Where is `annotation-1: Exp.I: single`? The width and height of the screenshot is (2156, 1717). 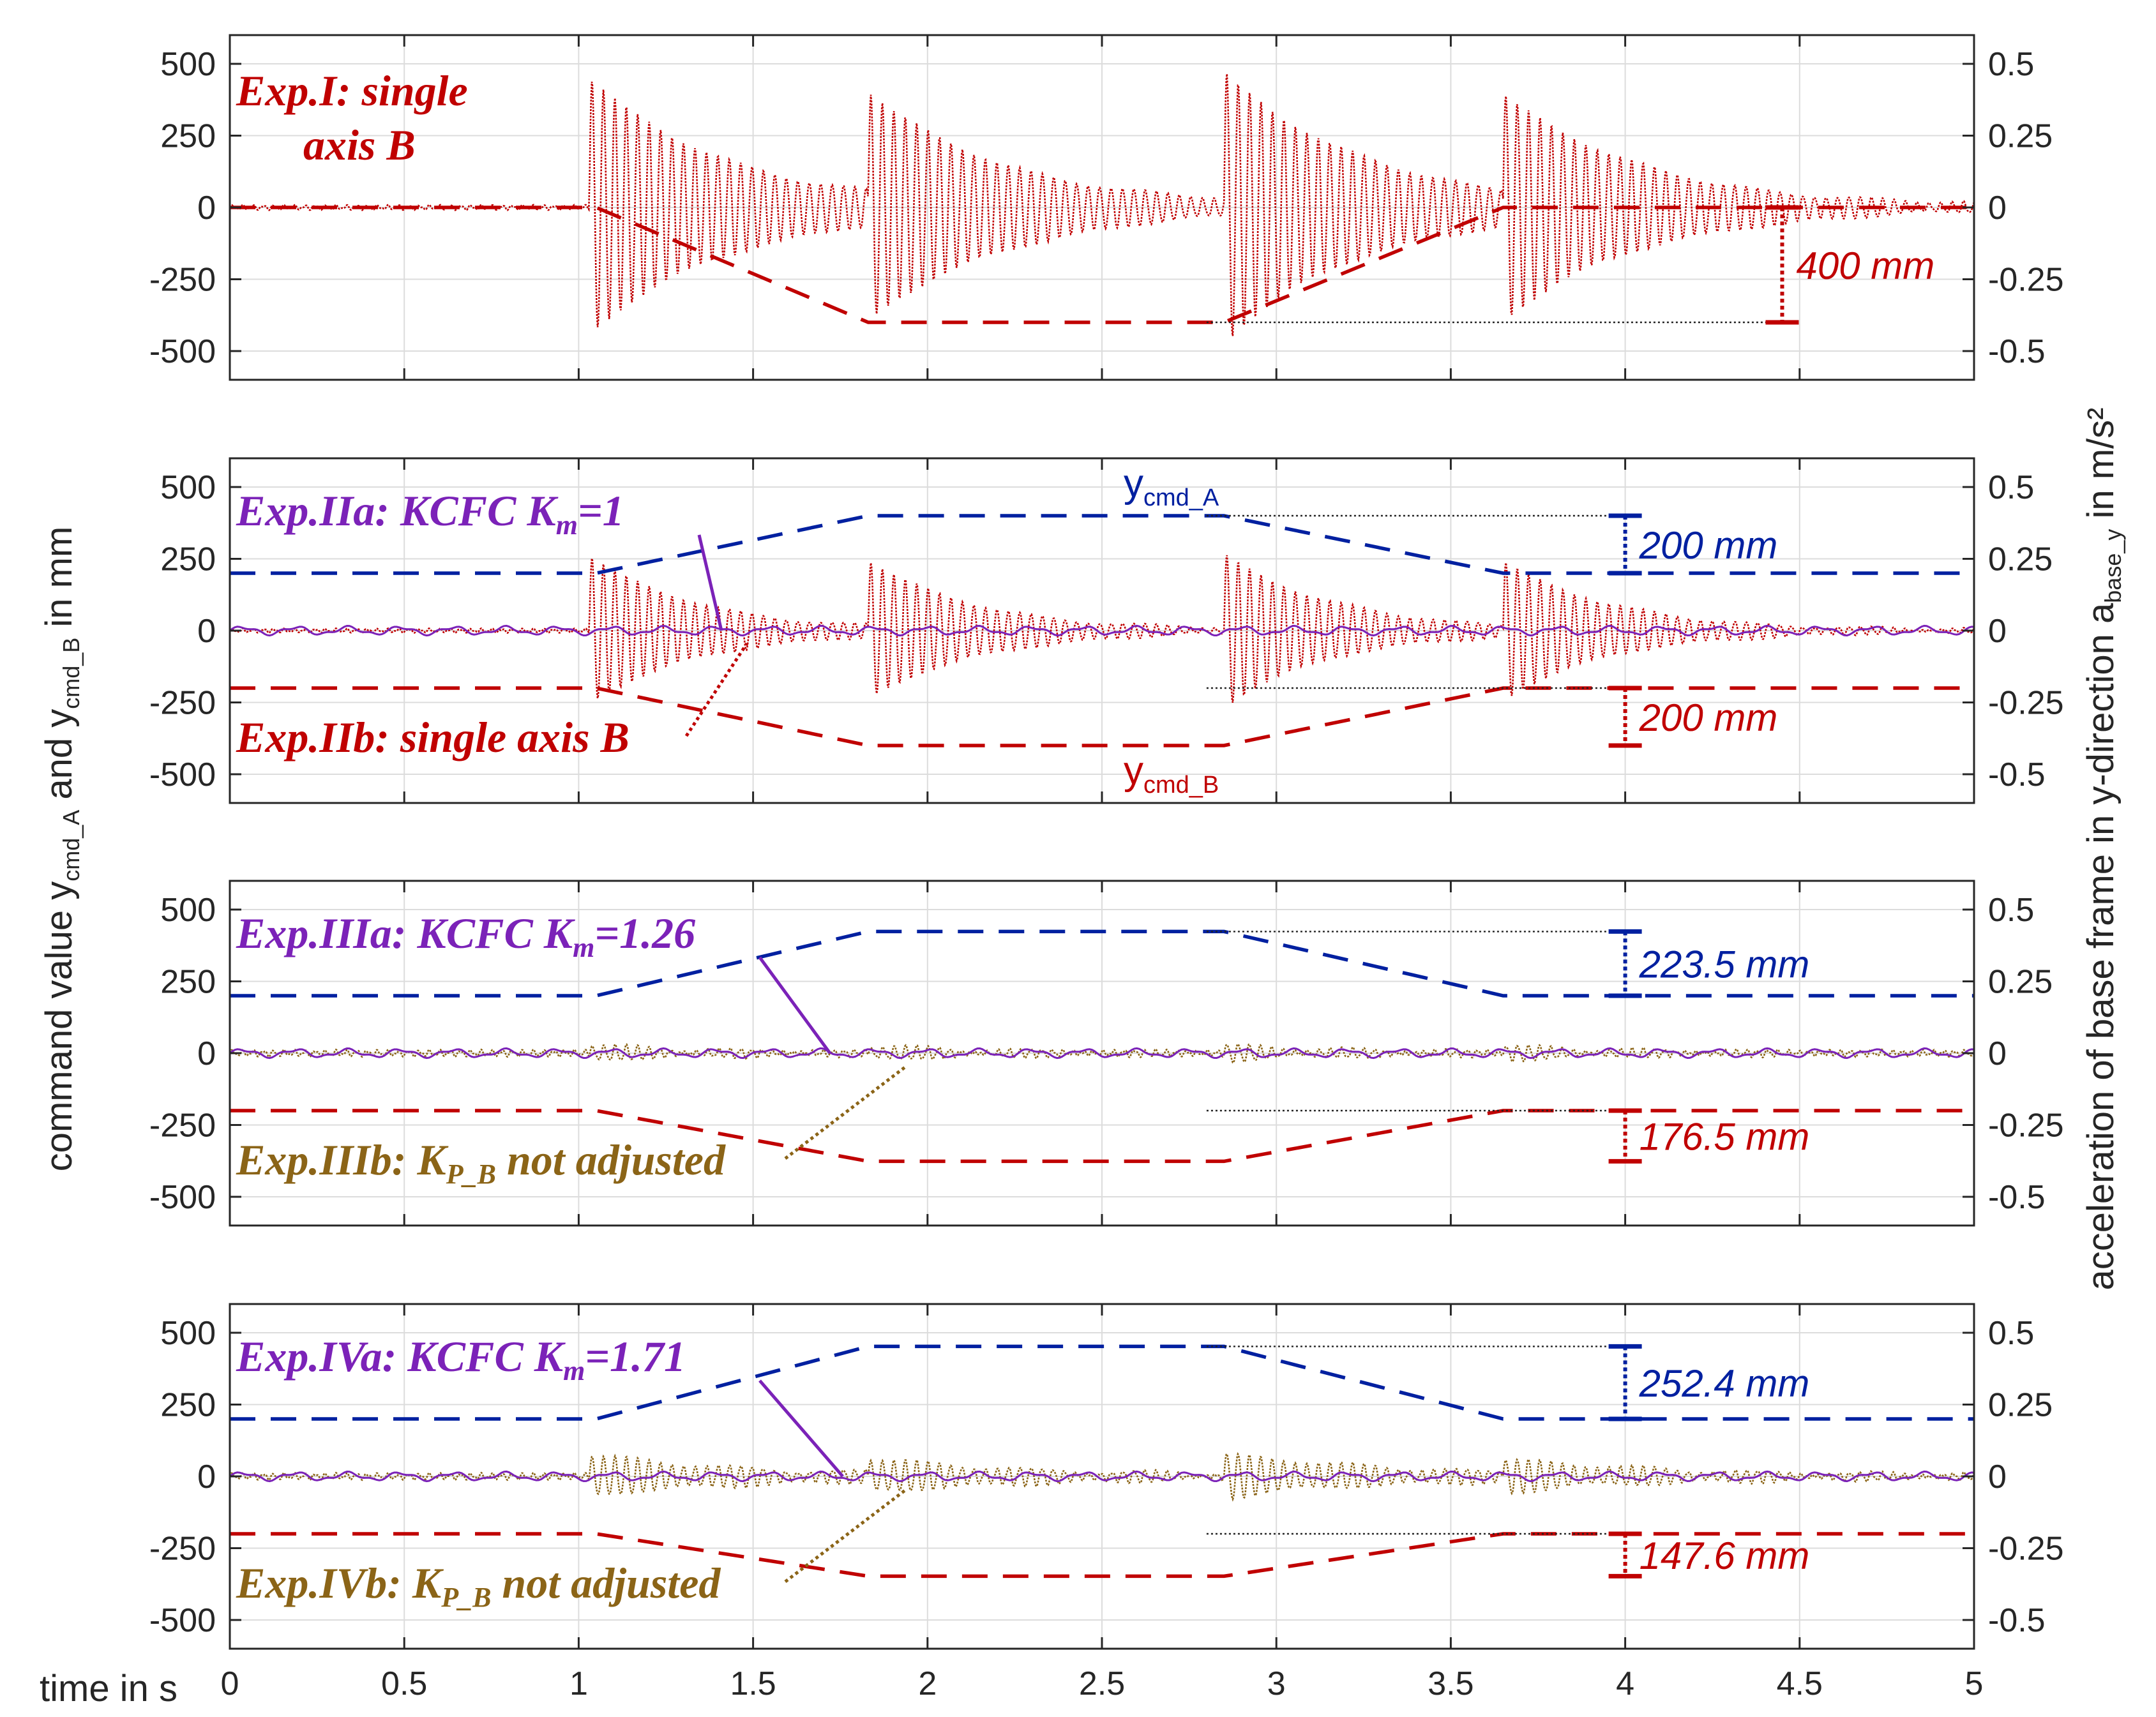
annotation-1: Exp.I: single is located at coordinates (352, 90).